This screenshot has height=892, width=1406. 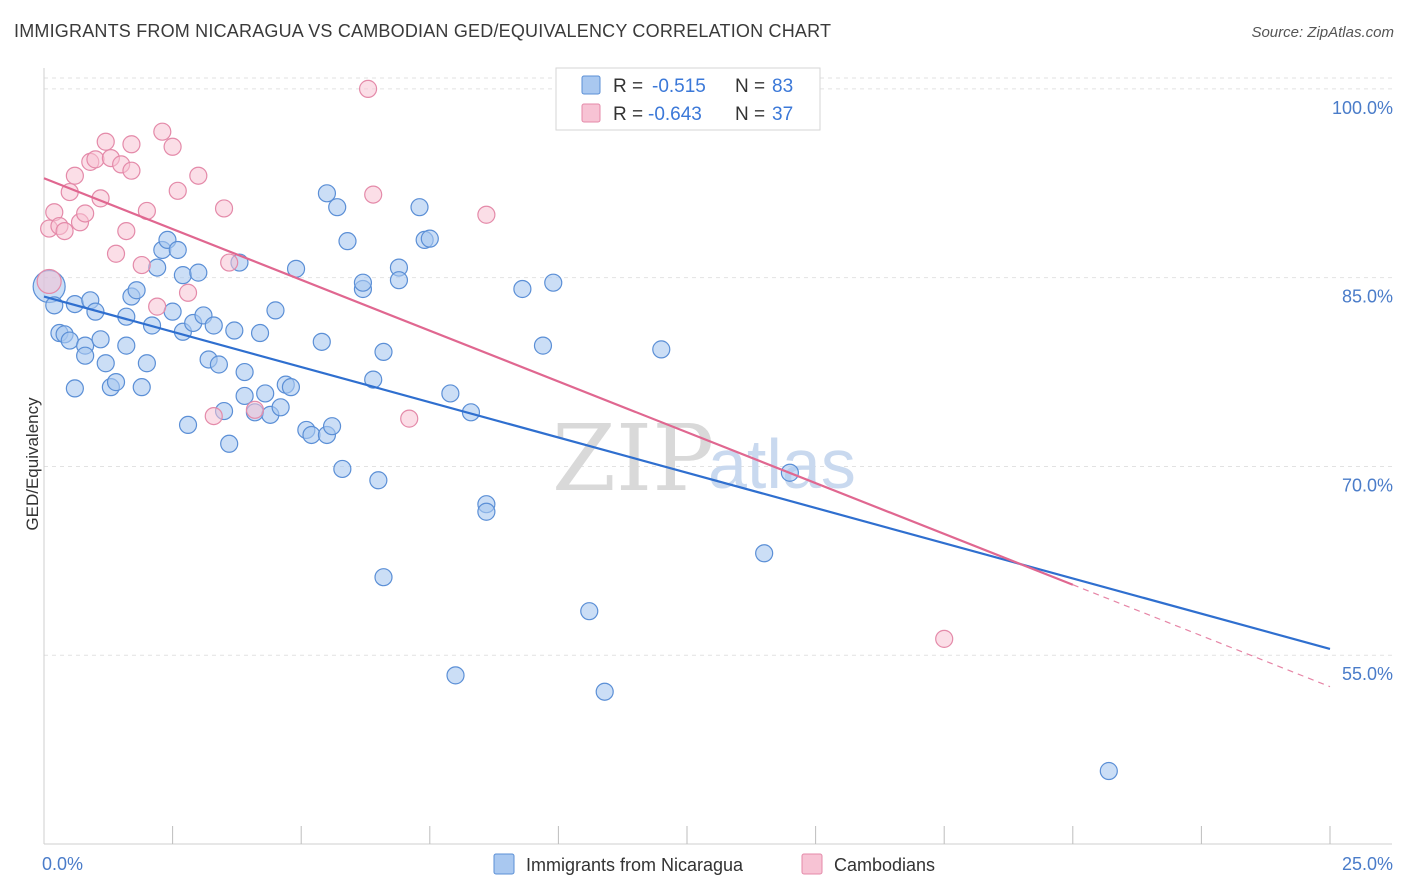 What do you see at coordinates (62, 864) in the screenshot?
I see `x-tick-label-min: 0.0%` at bounding box center [62, 864].